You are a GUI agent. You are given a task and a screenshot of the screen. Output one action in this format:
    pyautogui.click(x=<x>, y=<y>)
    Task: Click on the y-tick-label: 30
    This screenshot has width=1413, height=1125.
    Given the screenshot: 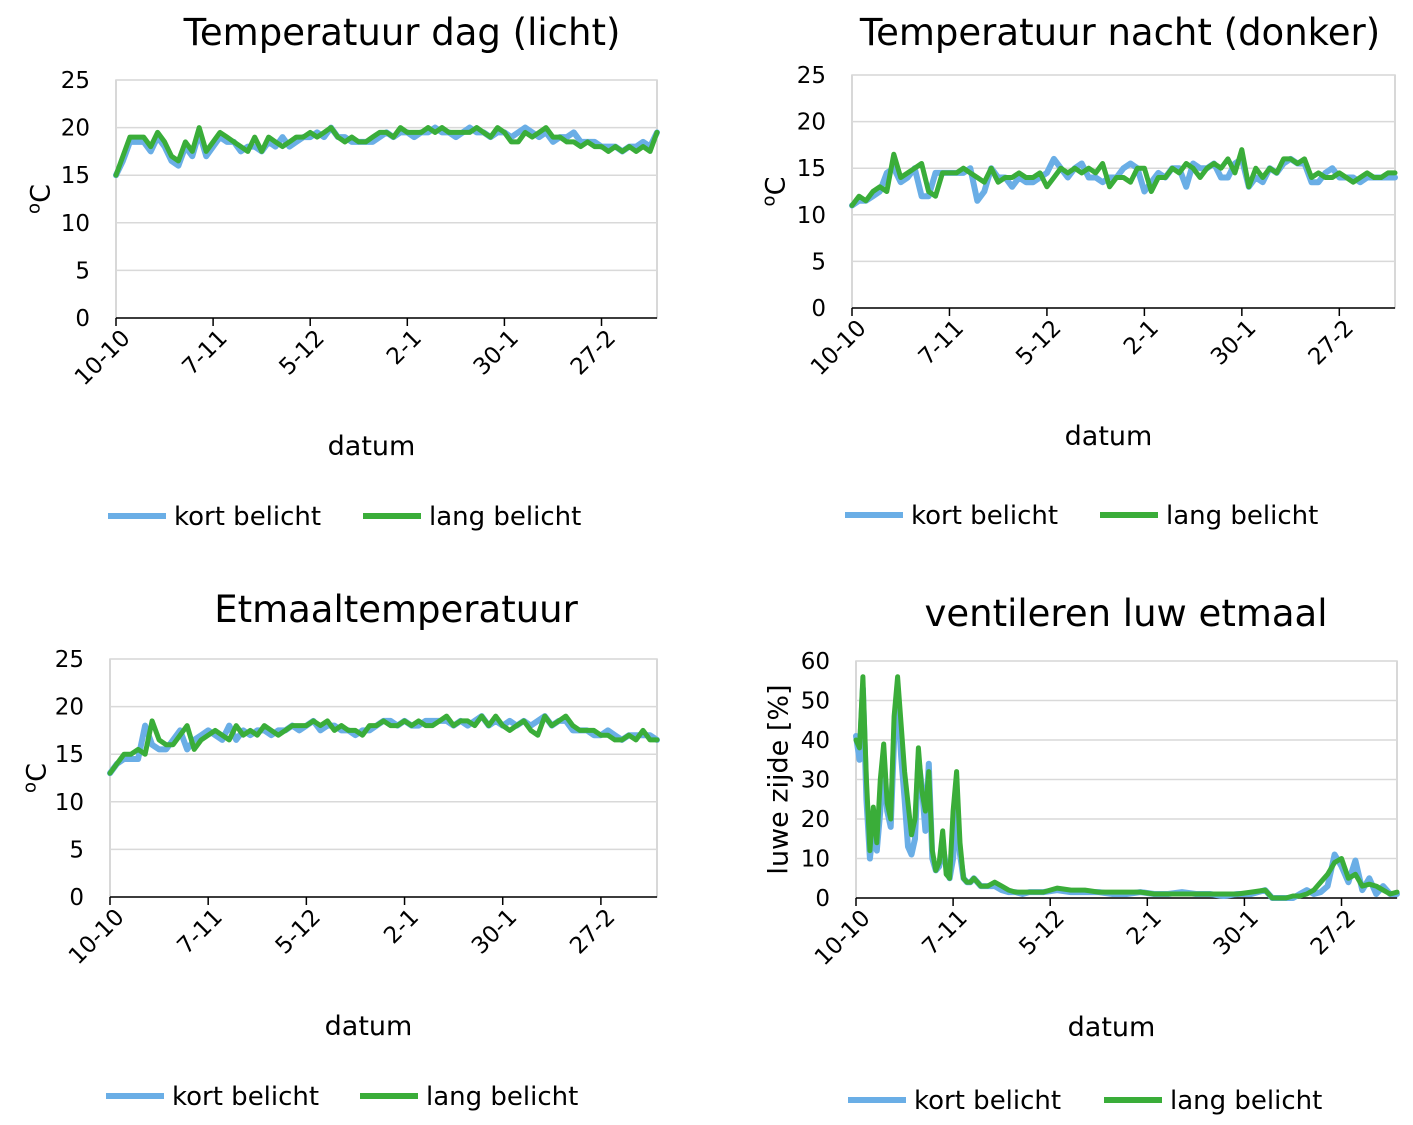 What is the action you would take?
    pyautogui.click(x=815, y=781)
    